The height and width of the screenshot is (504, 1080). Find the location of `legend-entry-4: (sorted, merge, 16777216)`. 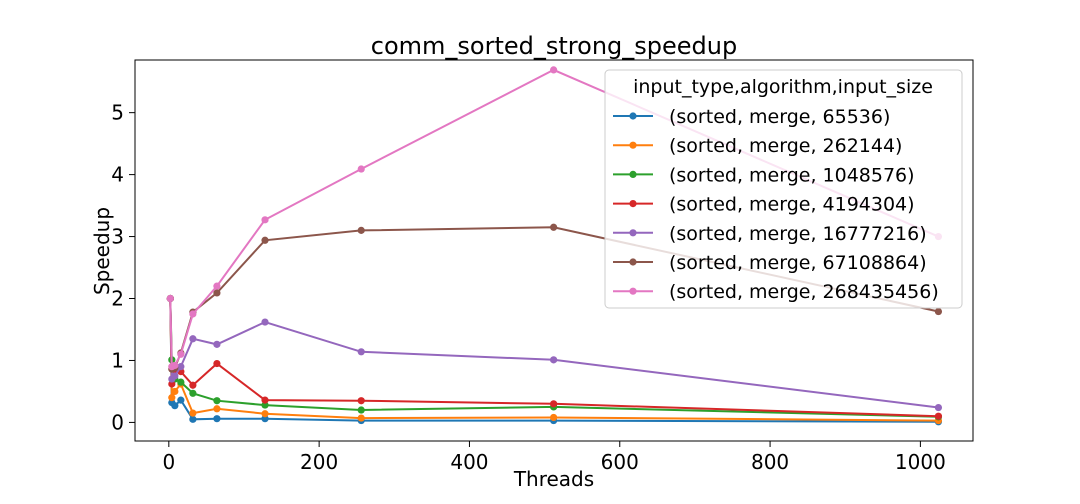

legend-entry-4: (sorted, merge, 16777216) is located at coordinates (770, 234).